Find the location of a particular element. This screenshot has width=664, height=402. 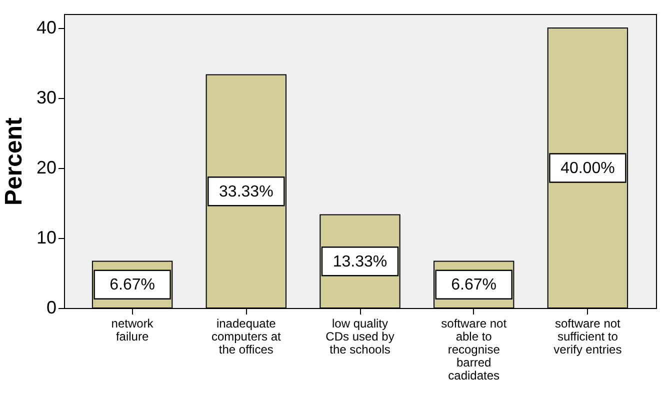

x-tick-label: software not sufficient to verify entries is located at coordinates (588, 336).